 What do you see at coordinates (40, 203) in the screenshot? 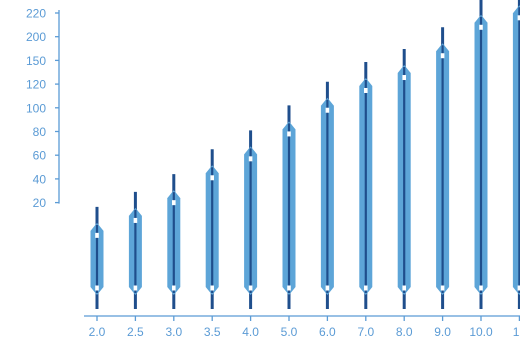
I see `y-tick-label: 20` at bounding box center [40, 203].